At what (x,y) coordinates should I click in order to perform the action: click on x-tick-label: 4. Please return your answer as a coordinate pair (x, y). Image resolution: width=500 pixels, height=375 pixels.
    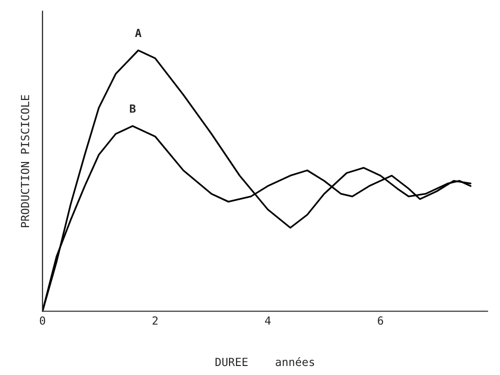
    Looking at the image, I should click on (268, 320).